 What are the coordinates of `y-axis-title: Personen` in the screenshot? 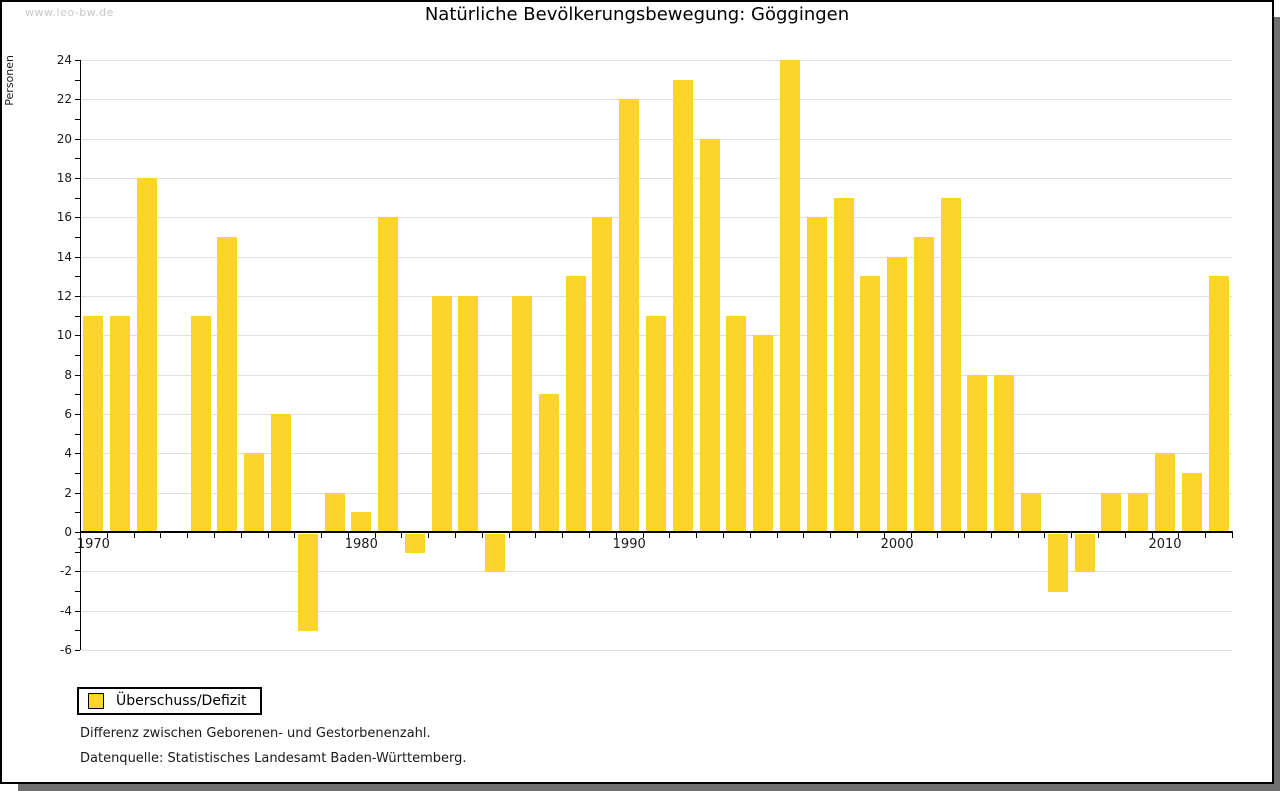 It's located at (9, 80).